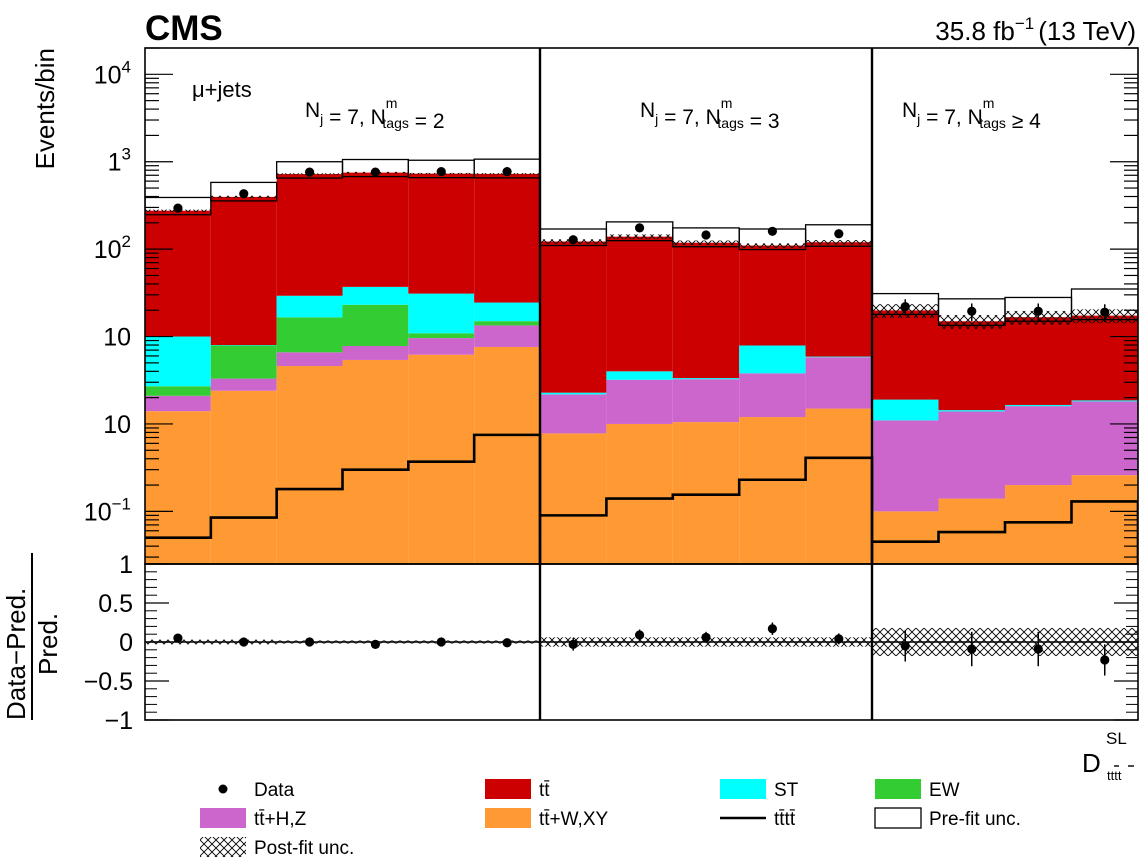 This screenshot has height=866, width=1145. I want to click on y-axis-title: Events/bin, so click(45, 108).